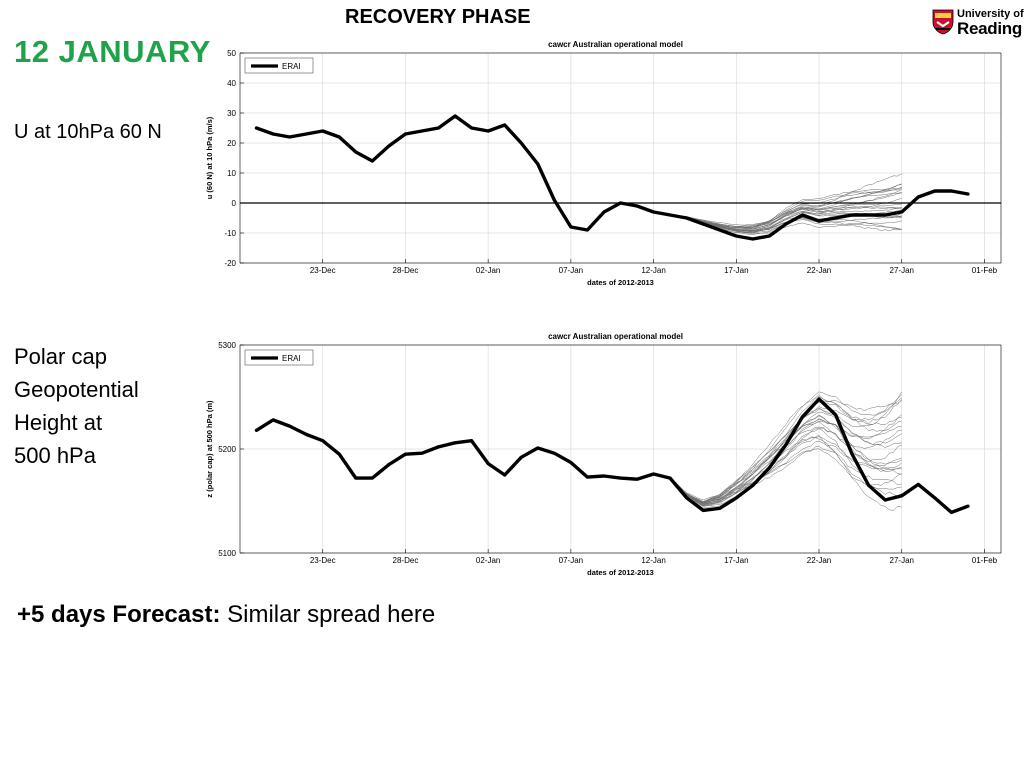 This screenshot has width=1024, height=768. Describe the element at coordinates (231, 173) in the screenshot. I see `y-tick-label: 10` at that location.